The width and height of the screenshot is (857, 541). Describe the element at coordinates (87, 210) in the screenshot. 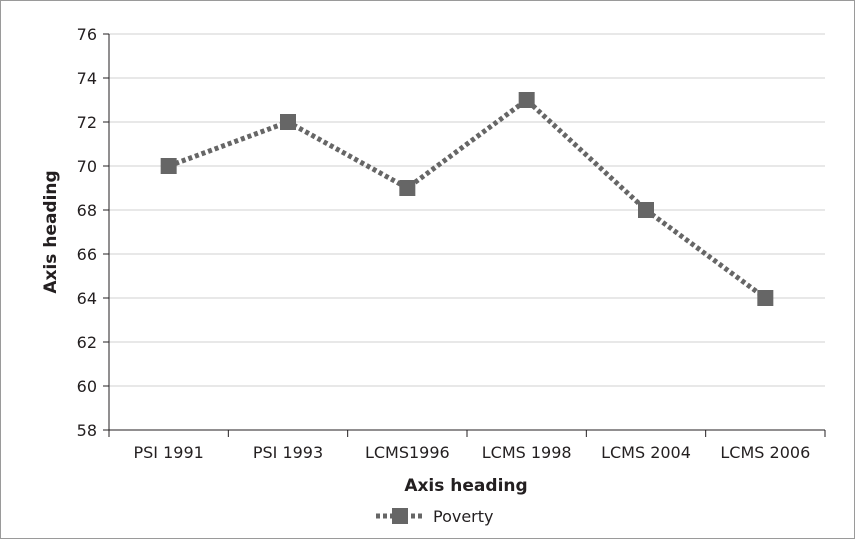

I see `y-tick-label: 68` at that location.